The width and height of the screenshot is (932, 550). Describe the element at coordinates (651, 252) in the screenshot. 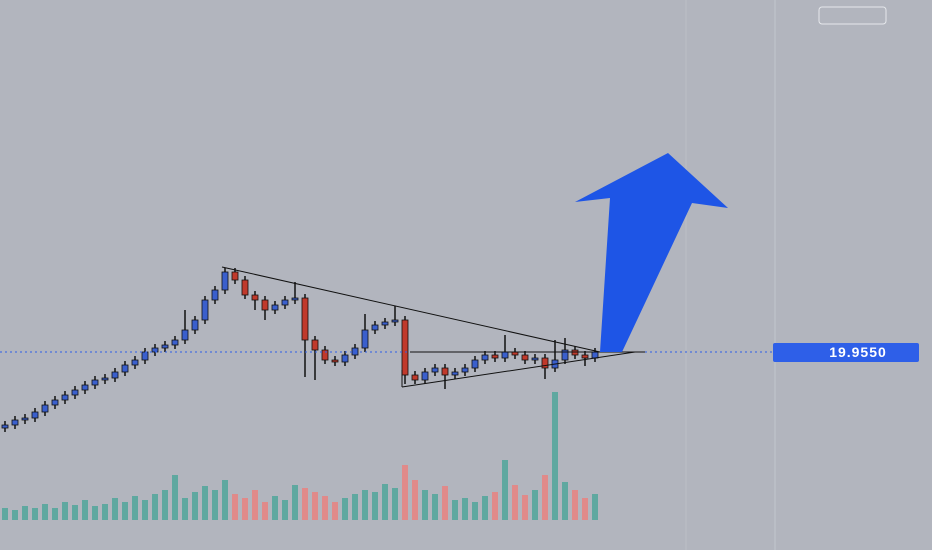

I see `arrow` at that location.